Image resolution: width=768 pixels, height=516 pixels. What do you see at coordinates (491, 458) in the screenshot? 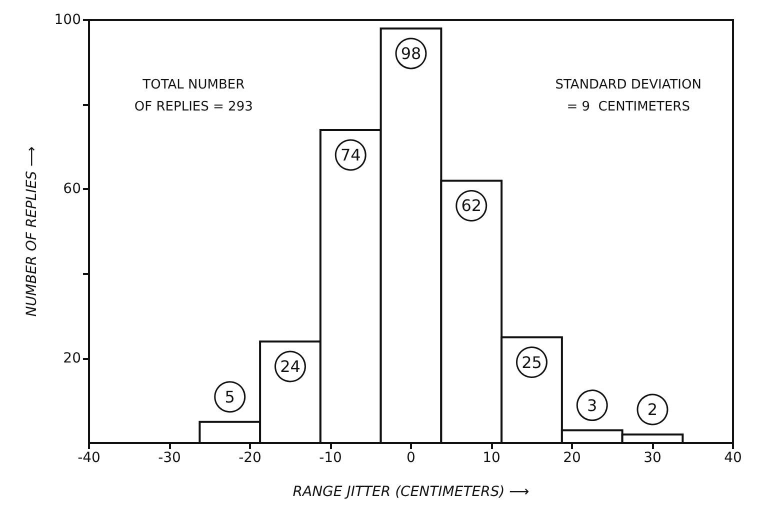
I see `x-tick-label: 10` at bounding box center [491, 458].